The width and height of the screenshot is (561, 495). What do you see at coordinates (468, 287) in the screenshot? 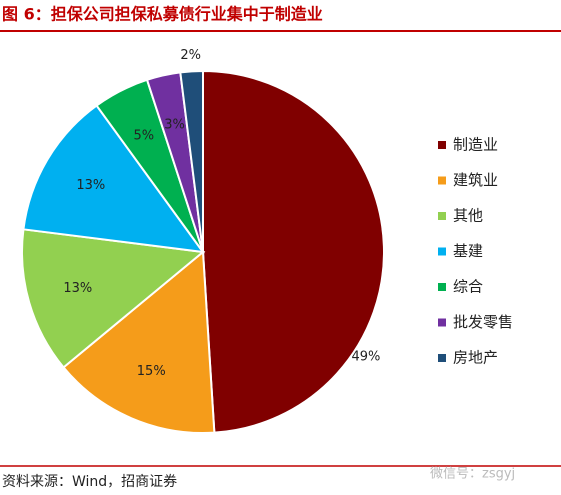
I see `legend-label: 综合` at bounding box center [468, 287].